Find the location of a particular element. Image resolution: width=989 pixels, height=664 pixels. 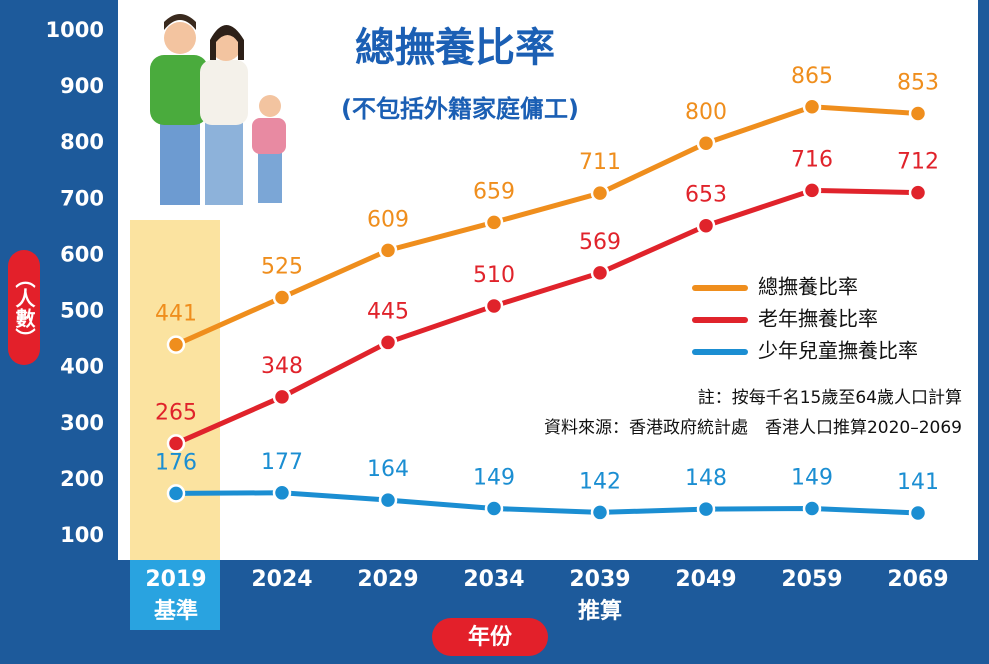

y-tick-label: 600 is located at coordinates (82, 254).